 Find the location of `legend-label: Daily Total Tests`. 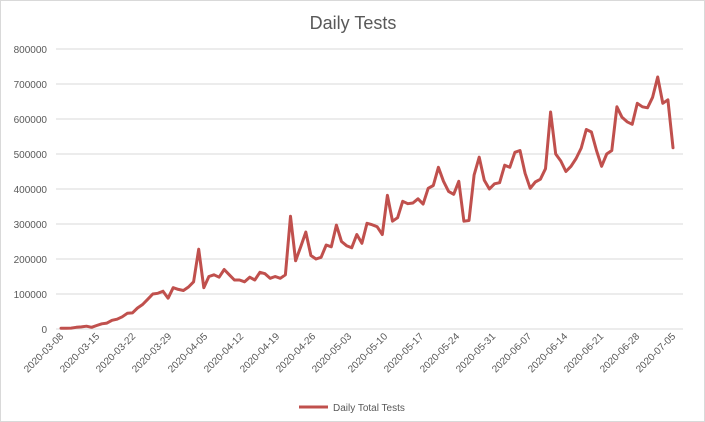

legend-label: Daily Total Tests is located at coordinates (369, 408).